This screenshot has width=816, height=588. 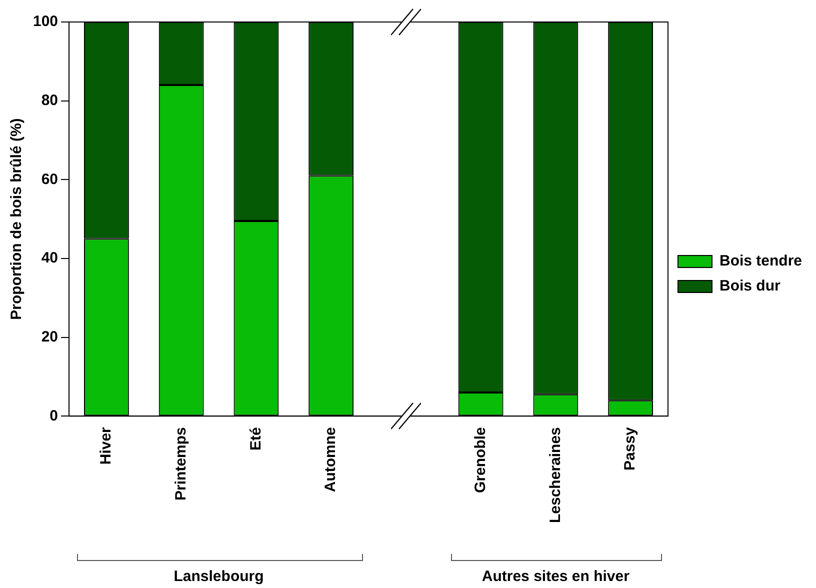 I want to click on y-tick-label: 20, so click(x=49, y=337).